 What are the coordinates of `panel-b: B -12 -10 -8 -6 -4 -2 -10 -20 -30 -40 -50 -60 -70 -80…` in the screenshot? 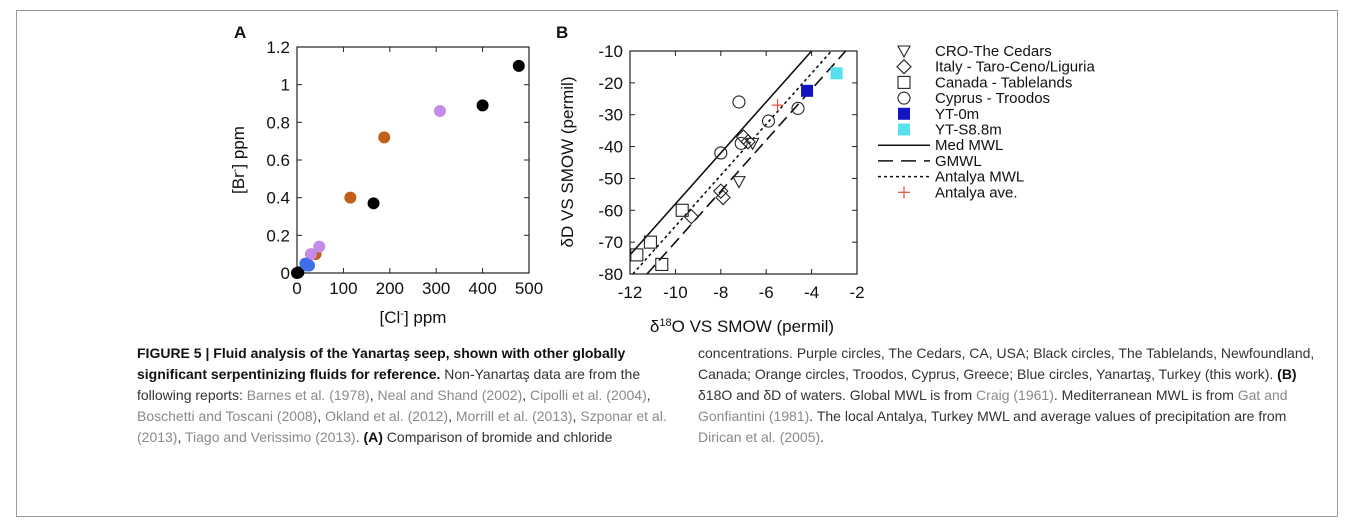 It's located at (710, 179).